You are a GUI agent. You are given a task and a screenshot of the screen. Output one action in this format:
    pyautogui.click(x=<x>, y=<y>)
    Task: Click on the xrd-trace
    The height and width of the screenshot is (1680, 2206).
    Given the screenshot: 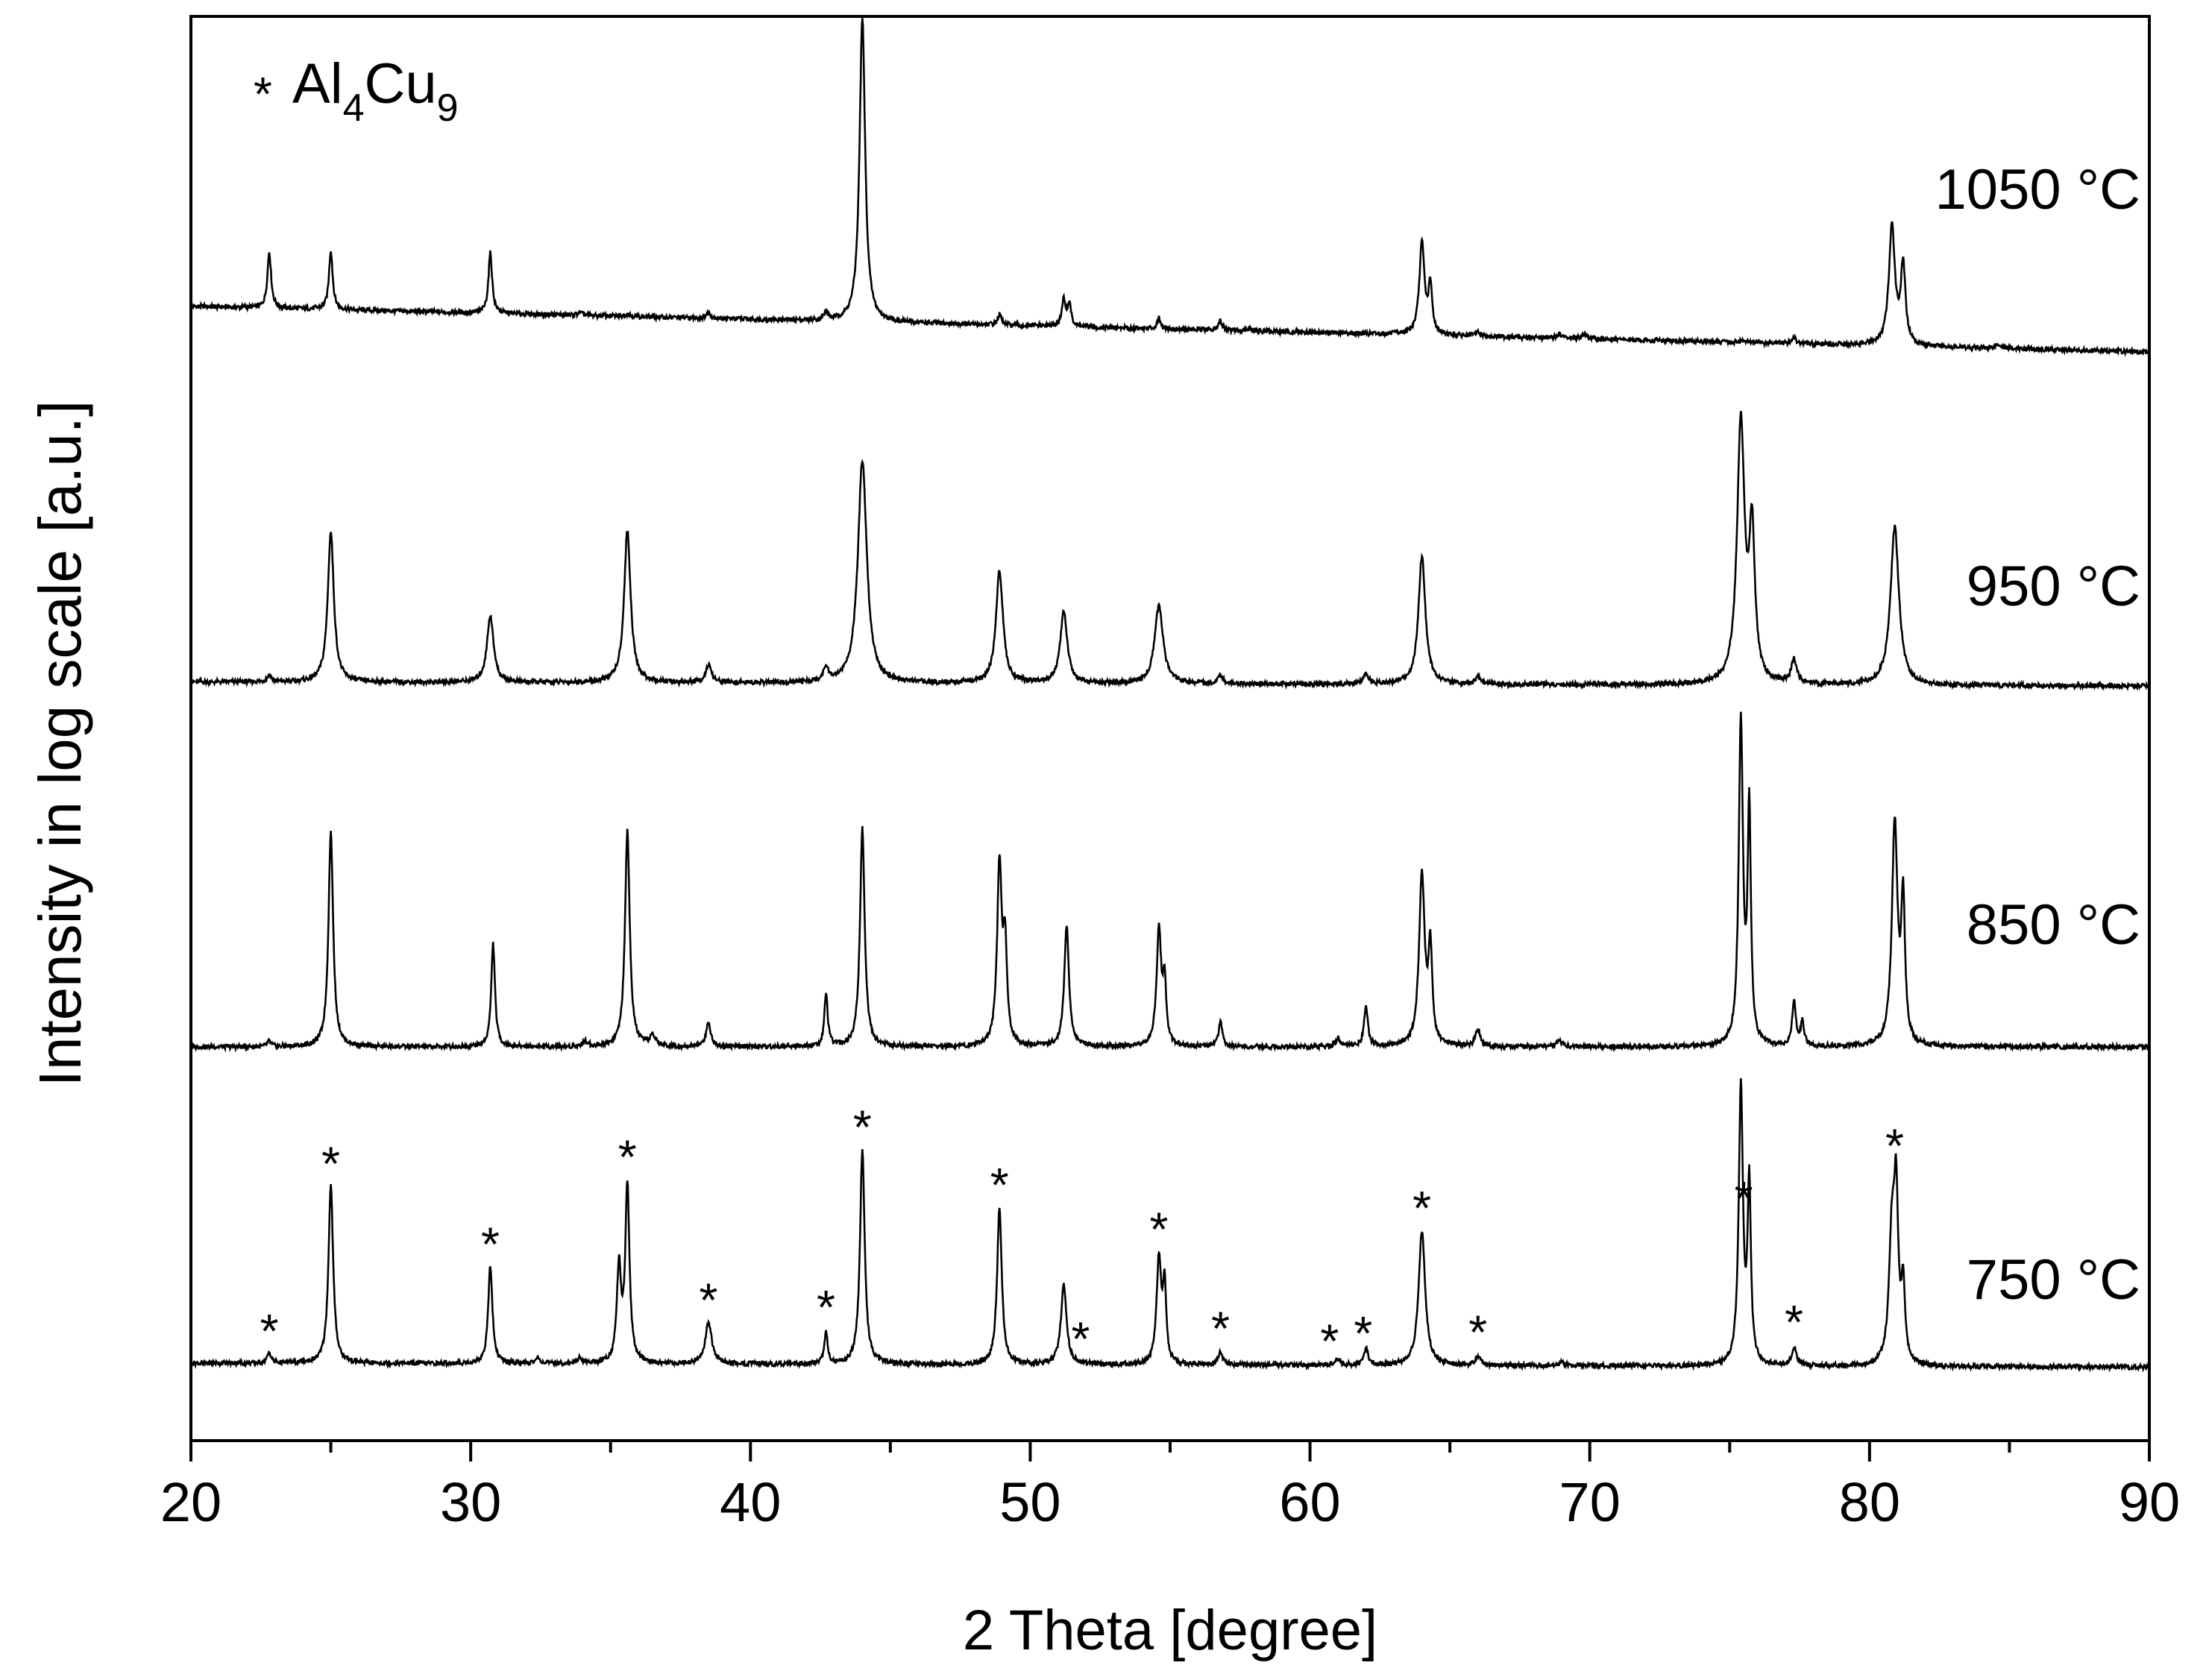 What is the action you would take?
    pyautogui.click(x=1170, y=551)
    